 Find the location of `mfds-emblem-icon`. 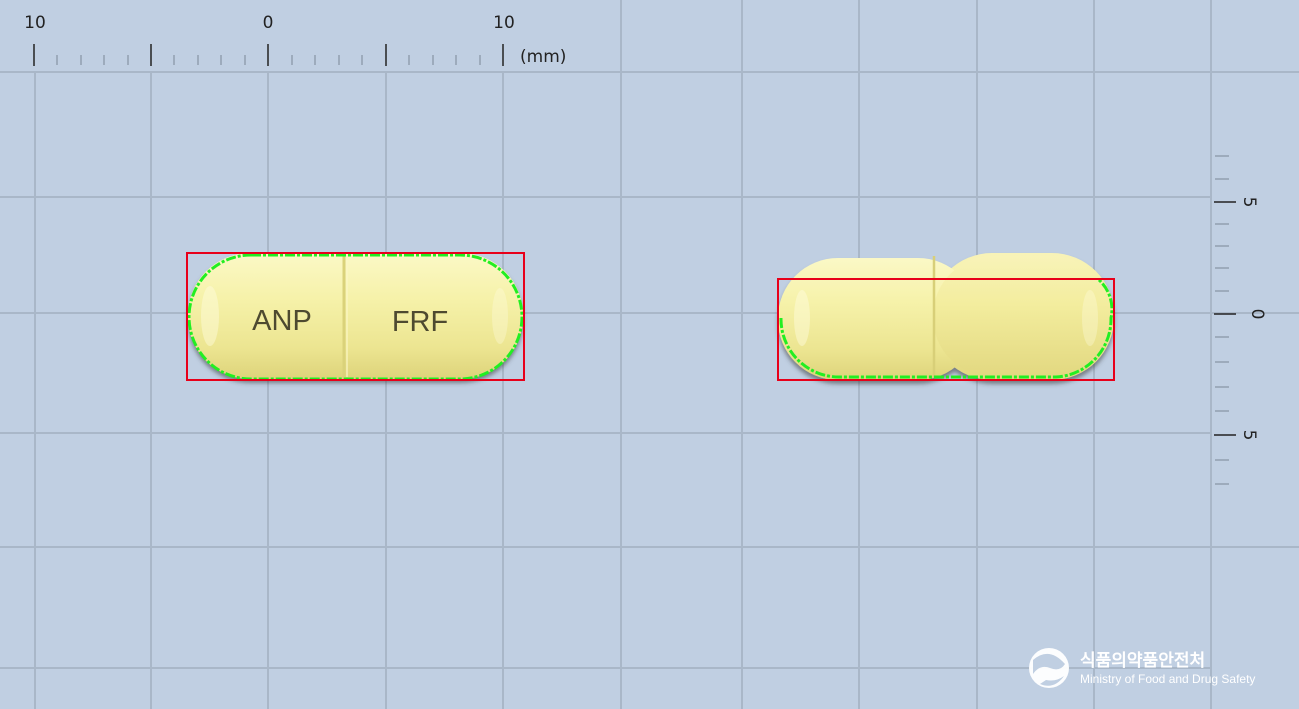

mfds-emblem-icon is located at coordinates (1049, 668).